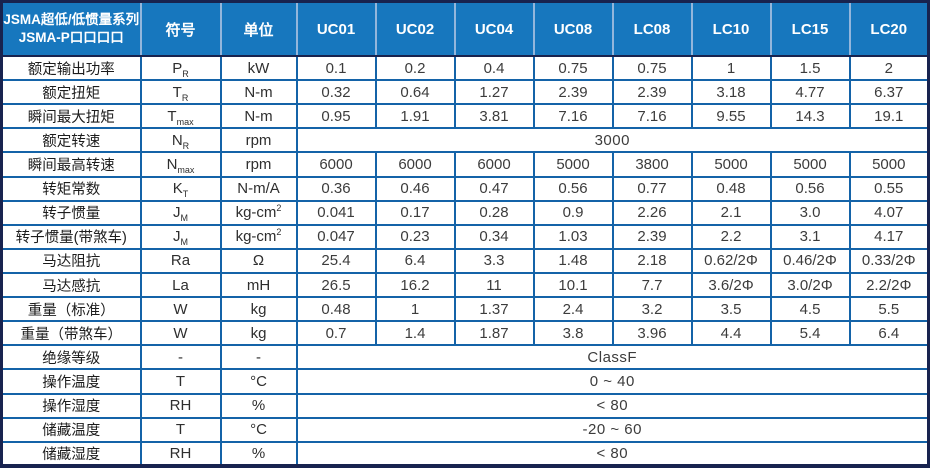  What do you see at coordinates (71, 140) in the screenshot?
I see `row-label: 额定转速` at bounding box center [71, 140].